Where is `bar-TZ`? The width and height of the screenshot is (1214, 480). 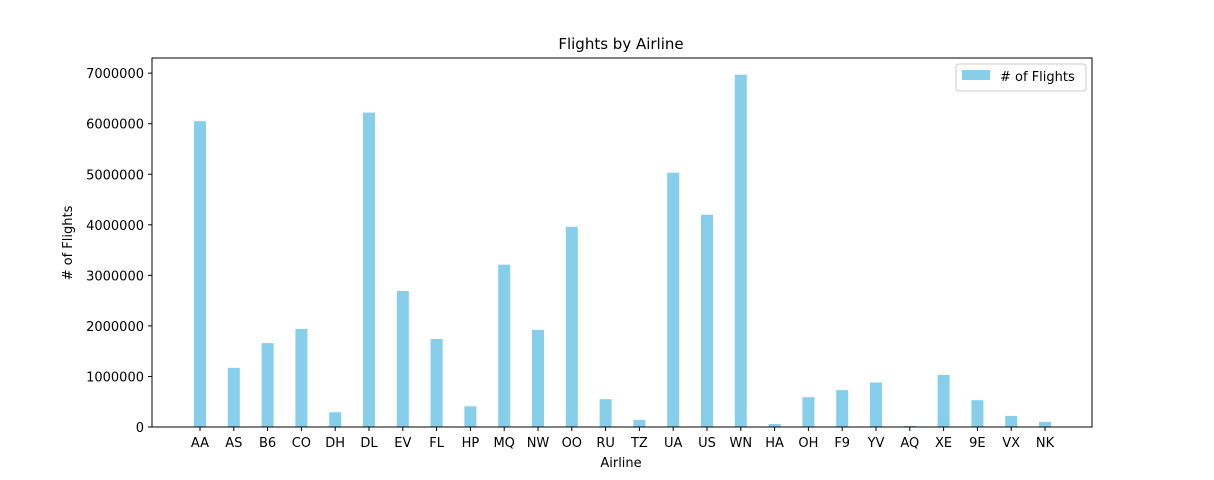
bar-TZ is located at coordinates (639, 423).